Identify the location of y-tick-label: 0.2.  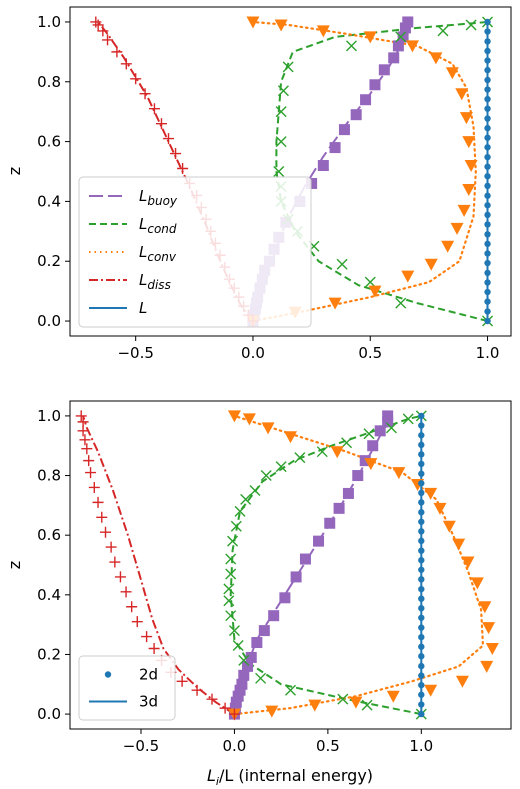
(49, 261).